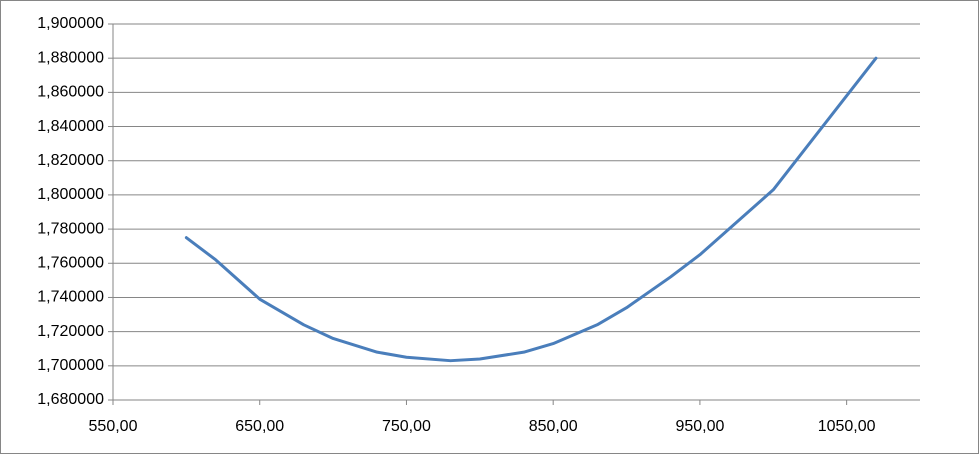 The image size is (979, 454). I want to click on x-tick-label: 850,00, so click(553, 426).